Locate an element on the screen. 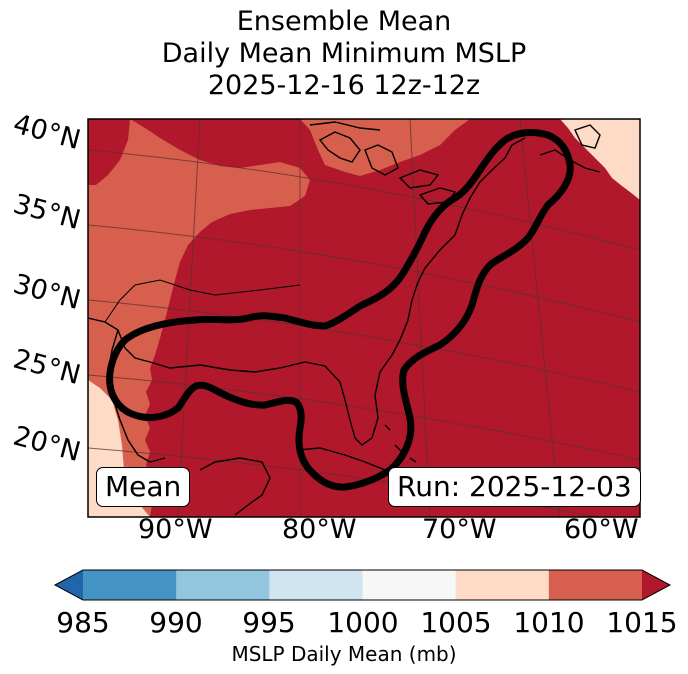 This screenshot has height=674, width=688. colorbar-outline is located at coordinates (362, 585).